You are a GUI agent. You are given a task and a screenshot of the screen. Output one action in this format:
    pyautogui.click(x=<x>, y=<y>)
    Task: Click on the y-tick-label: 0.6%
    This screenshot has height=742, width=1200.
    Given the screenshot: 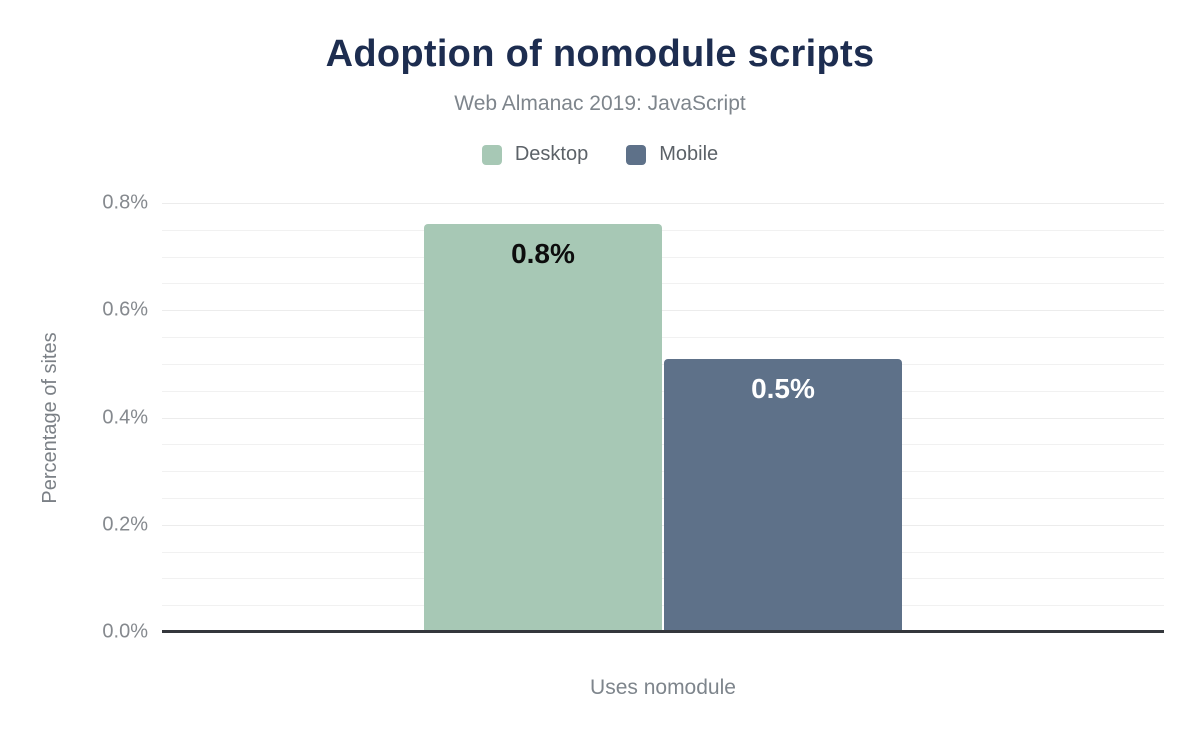 What is the action you would take?
    pyautogui.click(x=125, y=309)
    